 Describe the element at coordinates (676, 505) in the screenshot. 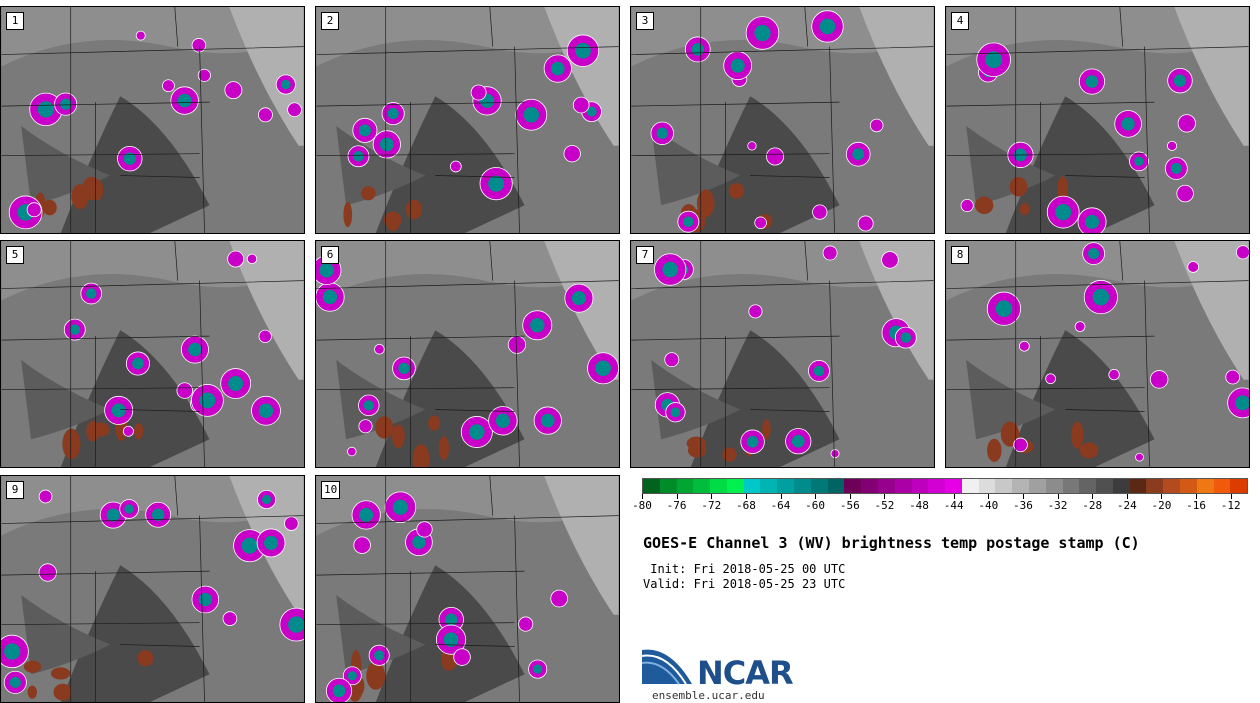

I see `colorbar-tick-label: -76` at that location.